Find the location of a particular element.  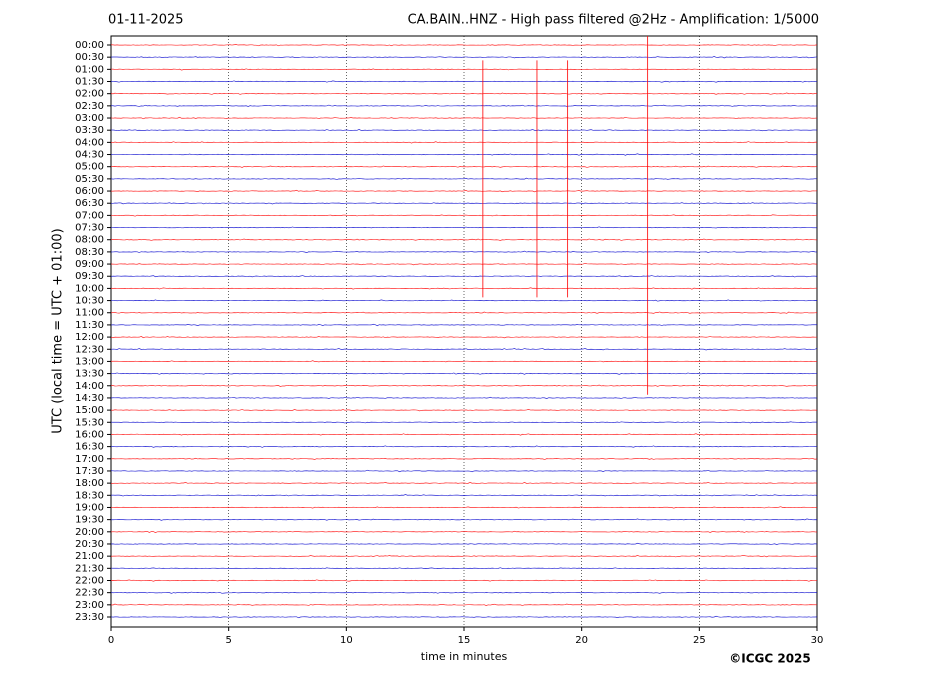

y-tick-label: 08:00 is located at coordinates (89, 240).